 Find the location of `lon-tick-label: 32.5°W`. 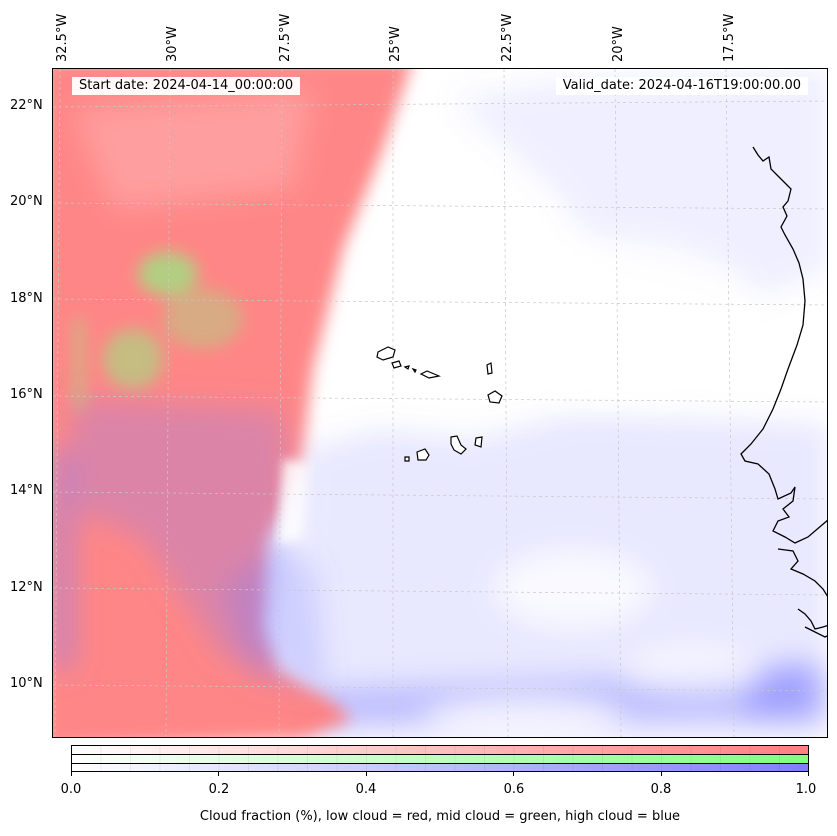

lon-tick-label: 32.5°W is located at coordinates (62, 37).